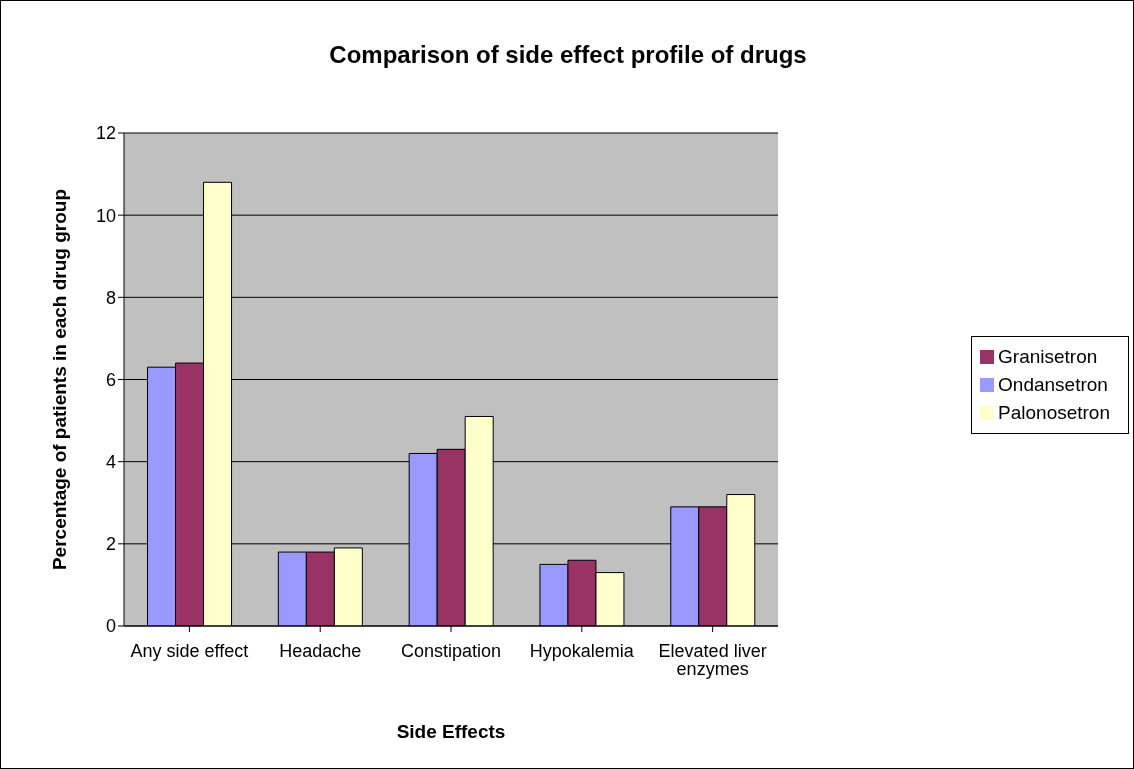 The height and width of the screenshot is (769, 1134). Describe the element at coordinates (568, 55) in the screenshot. I see `chart-title: Comparison of side effect profile of drugs` at that location.